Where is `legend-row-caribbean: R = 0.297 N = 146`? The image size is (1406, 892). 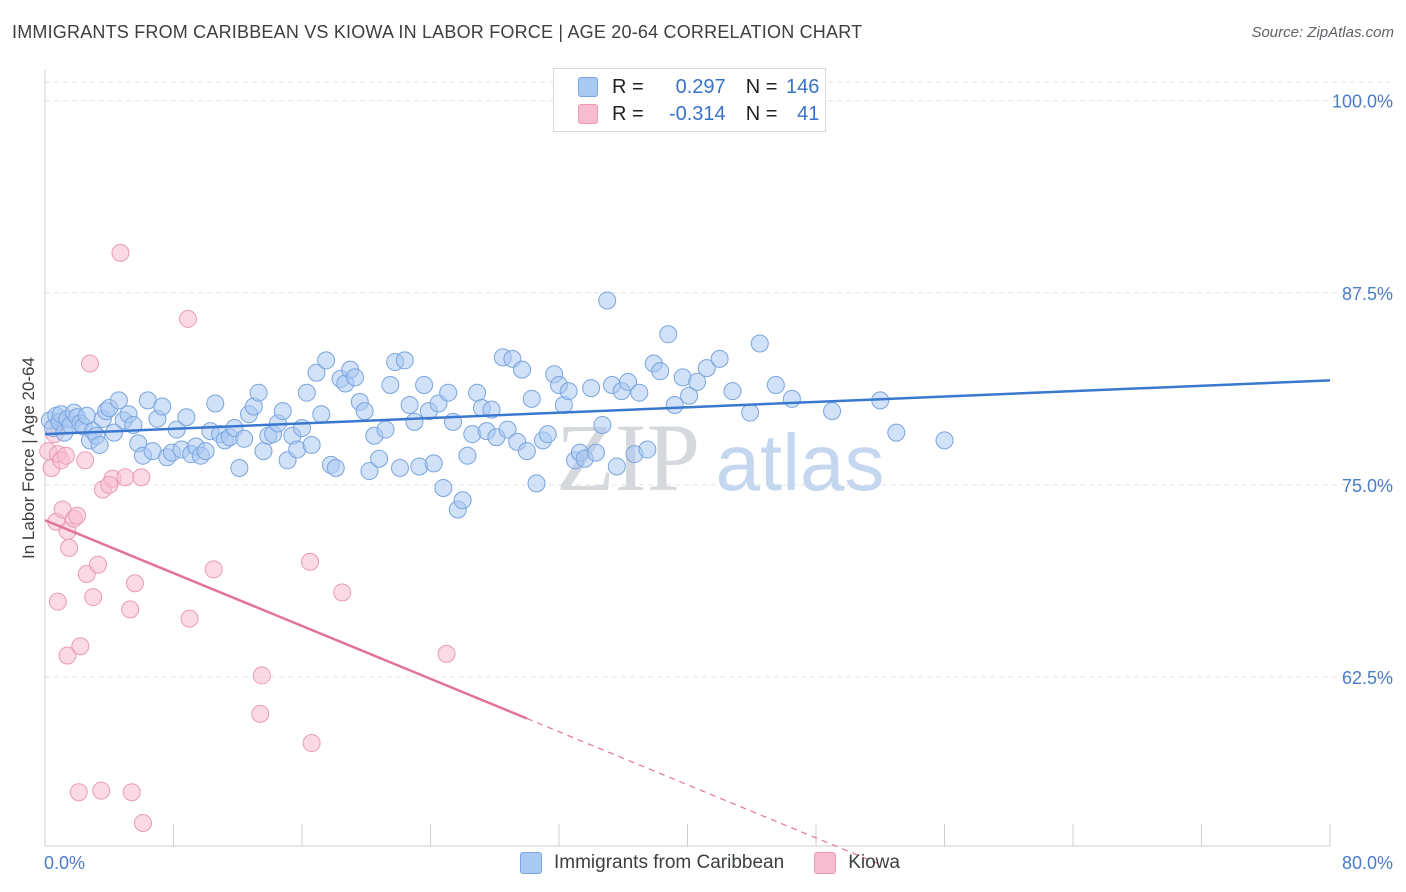
legend-row-caribbean: R = 0.297 N = 146 is located at coordinates (698, 87).